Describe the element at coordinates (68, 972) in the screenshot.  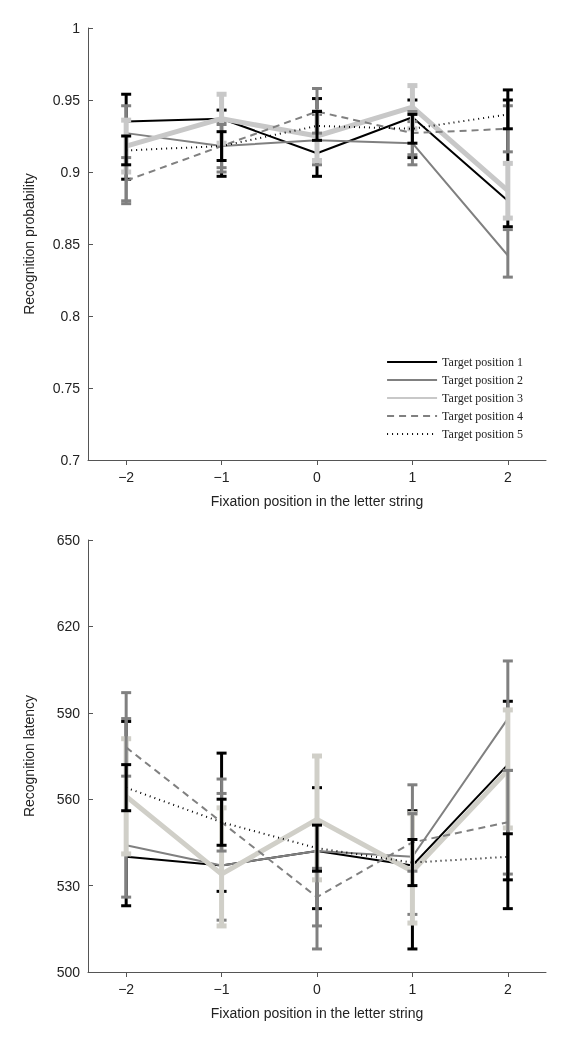
I see `y-tick-label: 500` at that location.